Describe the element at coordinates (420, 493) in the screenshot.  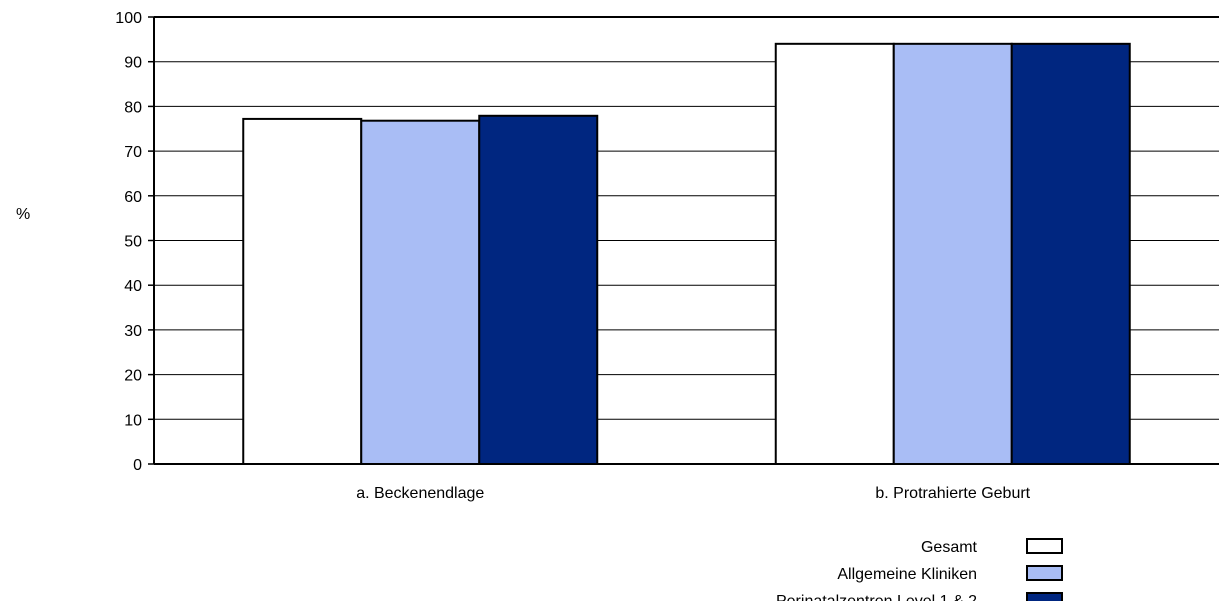
I see `category-label: a. Beckenendlage` at that location.